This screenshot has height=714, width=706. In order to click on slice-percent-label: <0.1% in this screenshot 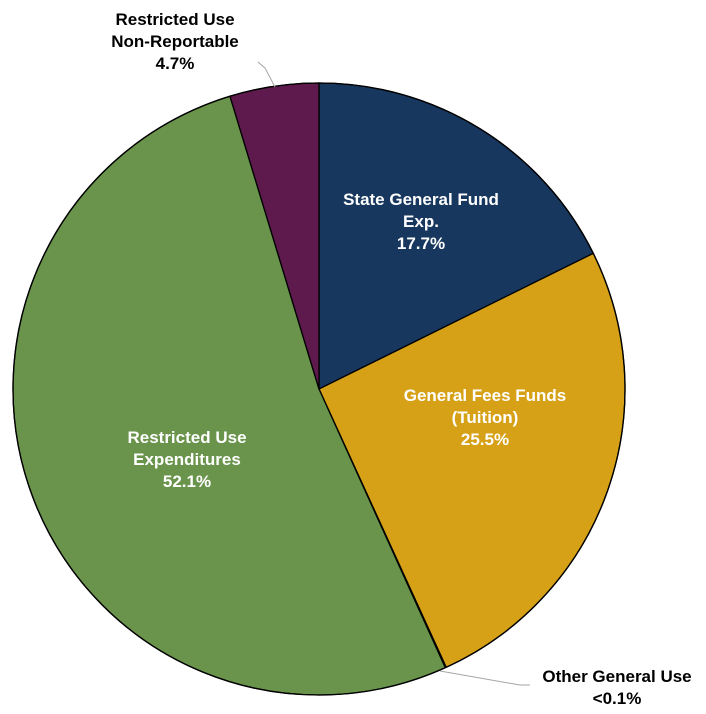, I will do `click(617, 698)`.